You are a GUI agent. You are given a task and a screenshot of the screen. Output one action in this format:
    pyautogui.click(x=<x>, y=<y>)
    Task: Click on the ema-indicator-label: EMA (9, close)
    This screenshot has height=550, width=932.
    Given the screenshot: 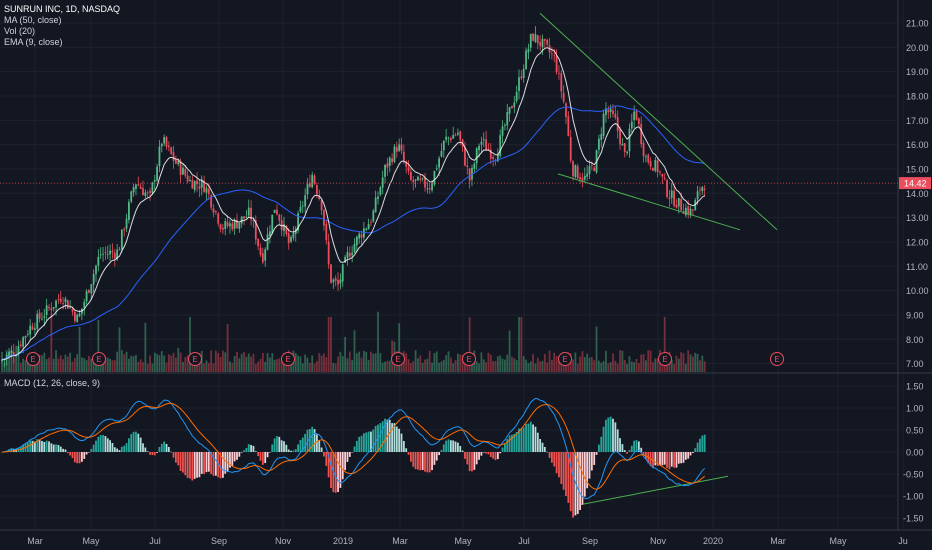 What is the action you would take?
    pyautogui.click(x=33, y=42)
    